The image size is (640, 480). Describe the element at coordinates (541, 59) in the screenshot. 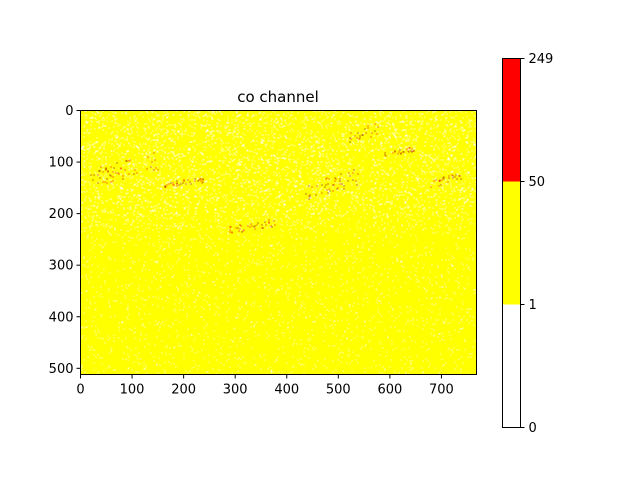

I see `colorbar-tick-label: 249` at that location.